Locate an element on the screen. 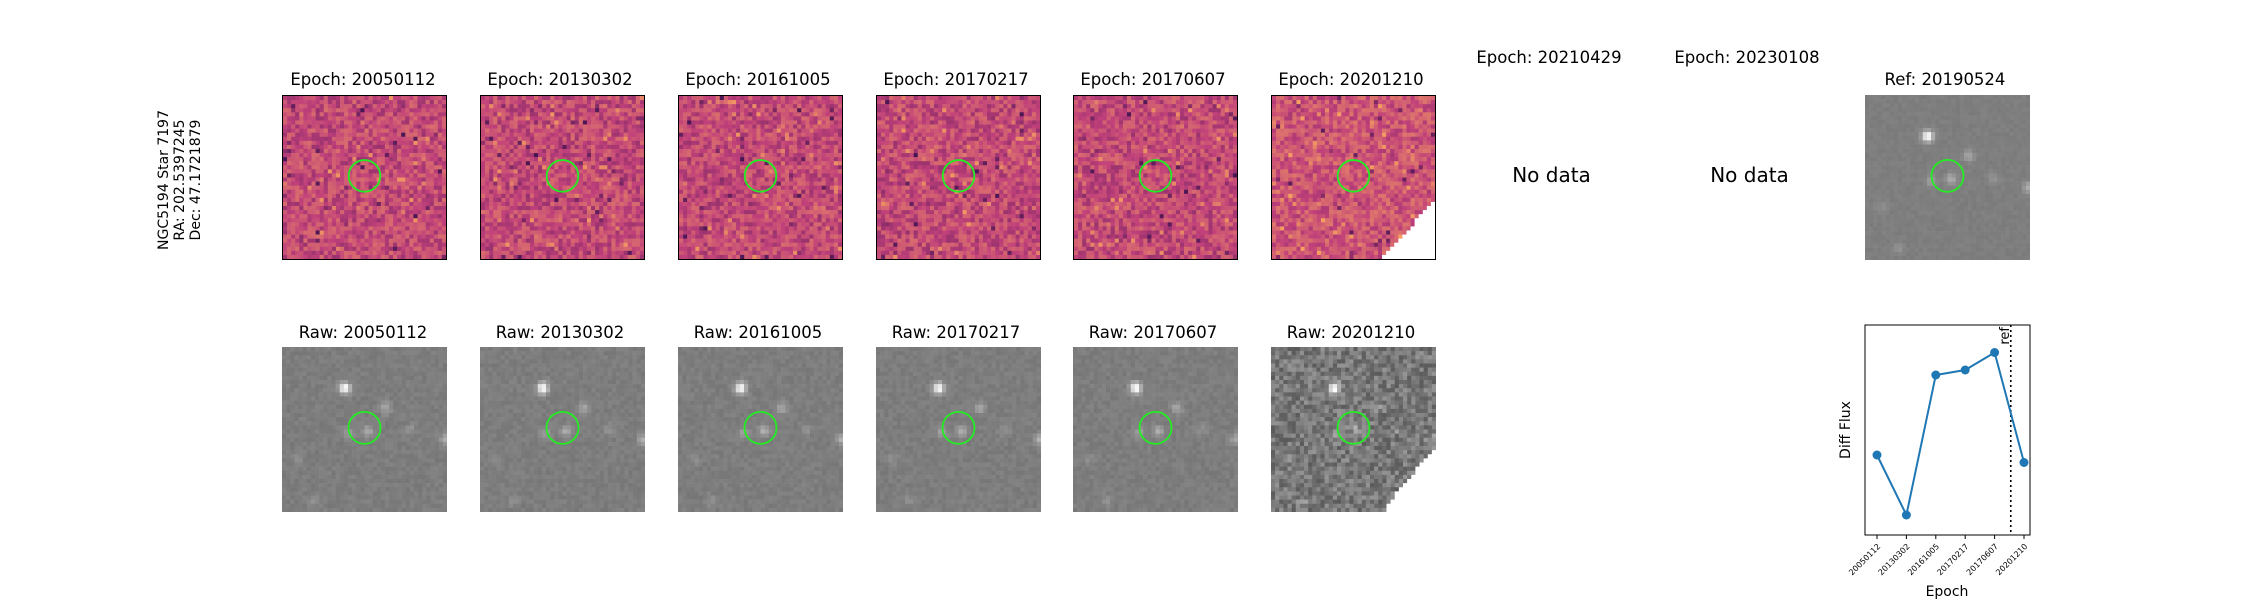  raw-title-2: Raw: 20130302 is located at coordinates (560, 333).